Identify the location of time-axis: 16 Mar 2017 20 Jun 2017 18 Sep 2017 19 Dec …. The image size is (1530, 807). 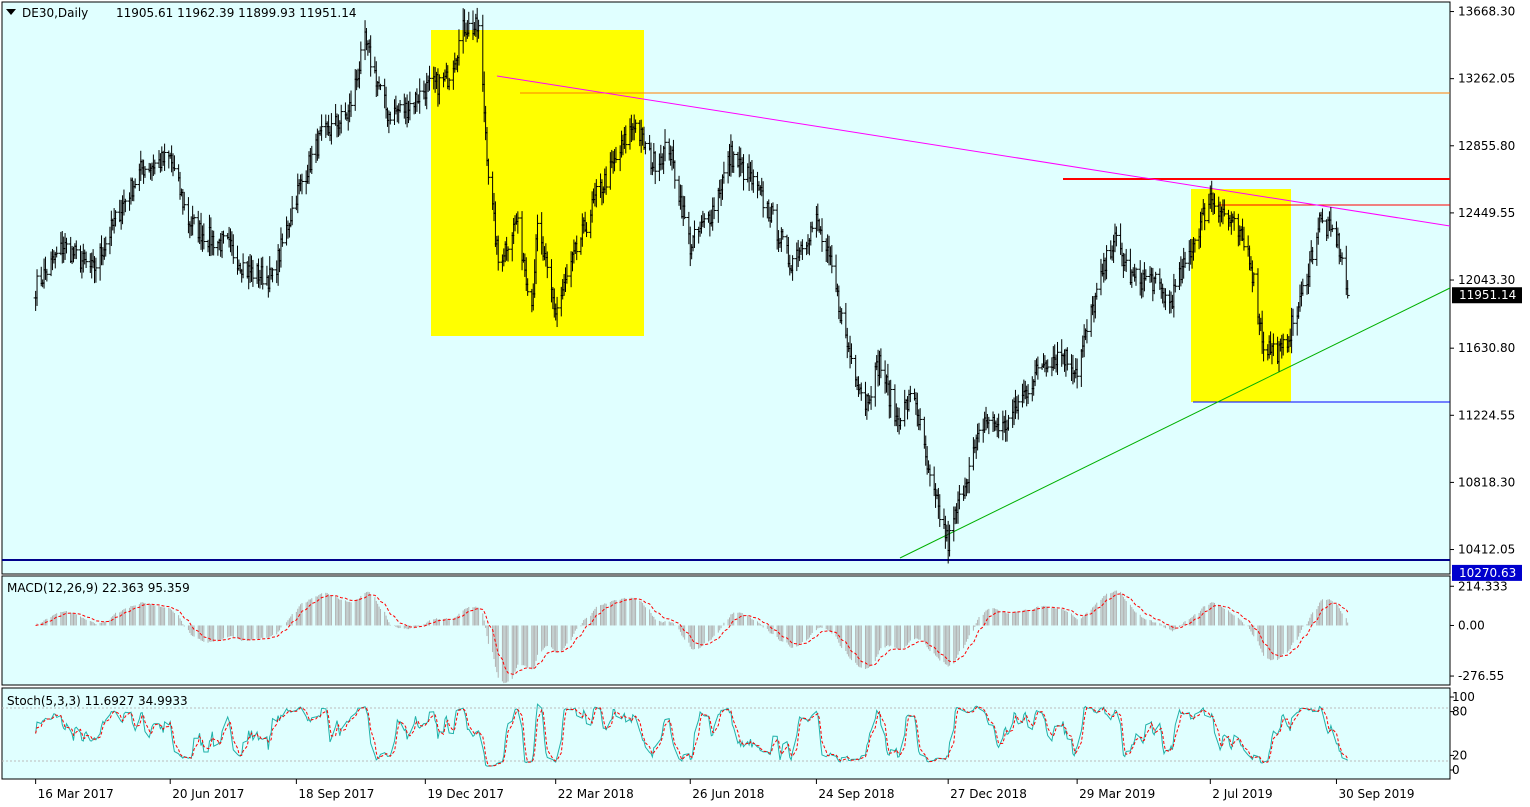
(725, 790).